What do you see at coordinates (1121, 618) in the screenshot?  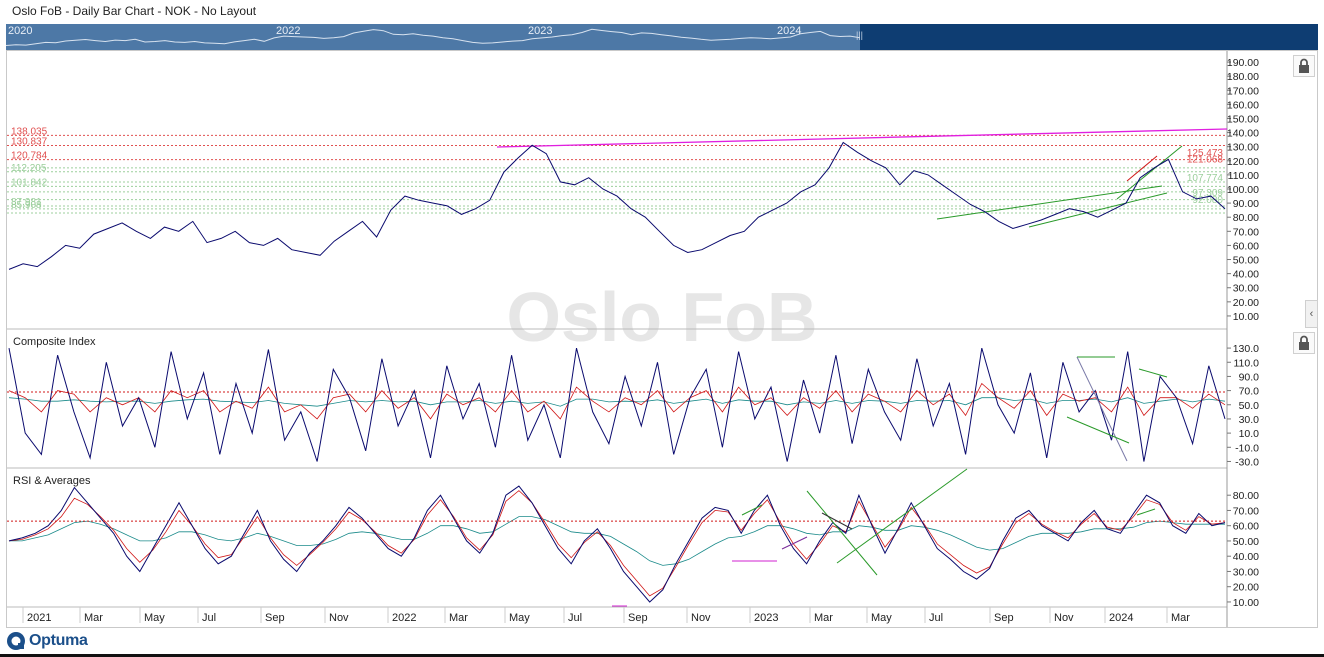 I see `date-axis-tick-label: 2024` at bounding box center [1121, 618].